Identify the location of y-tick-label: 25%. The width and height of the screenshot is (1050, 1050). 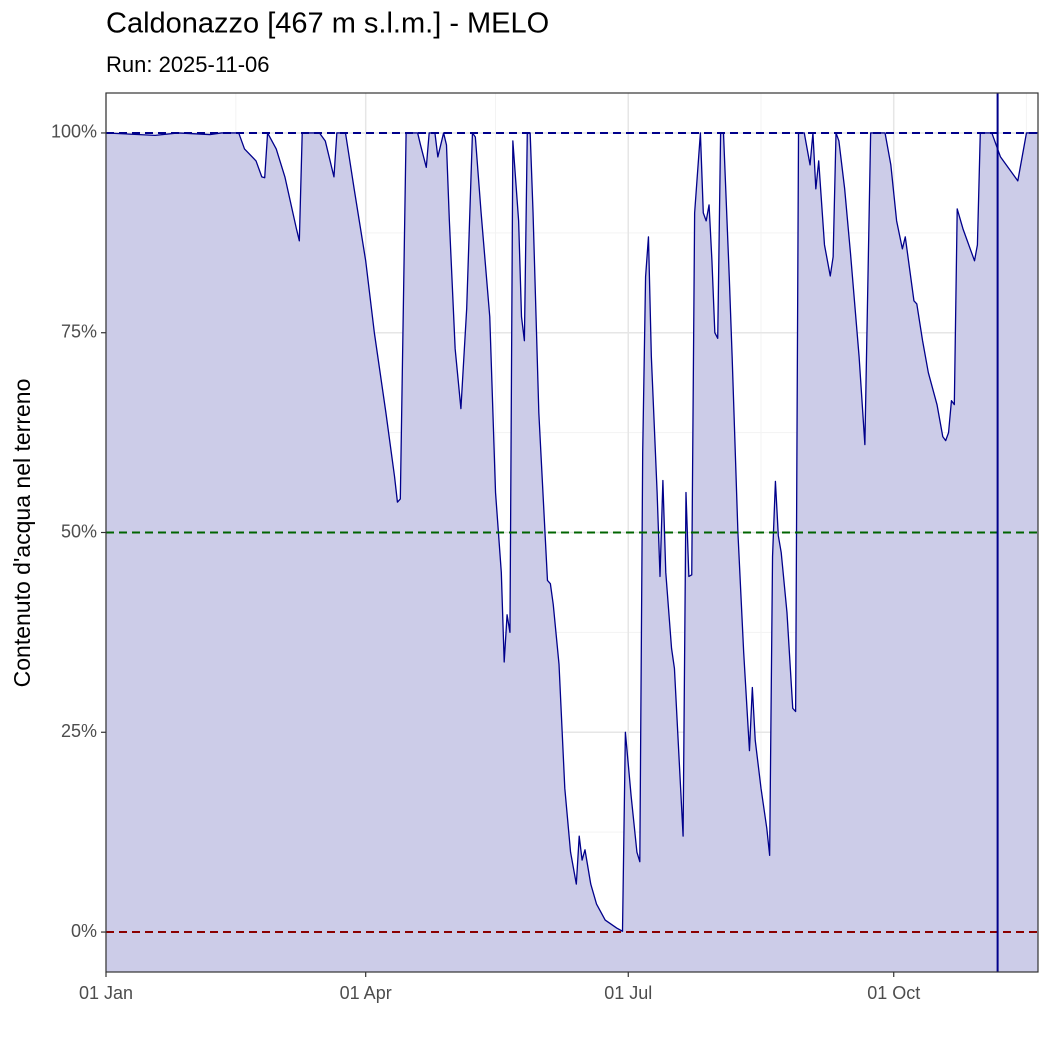
(79, 731).